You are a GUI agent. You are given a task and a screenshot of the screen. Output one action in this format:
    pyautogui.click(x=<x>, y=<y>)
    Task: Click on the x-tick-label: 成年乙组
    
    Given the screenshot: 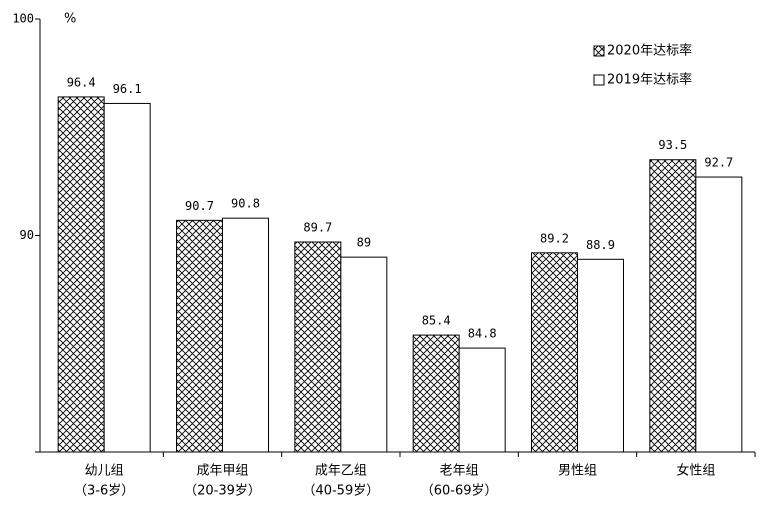 What is the action you would take?
    pyautogui.click(x=341, y=471)
    